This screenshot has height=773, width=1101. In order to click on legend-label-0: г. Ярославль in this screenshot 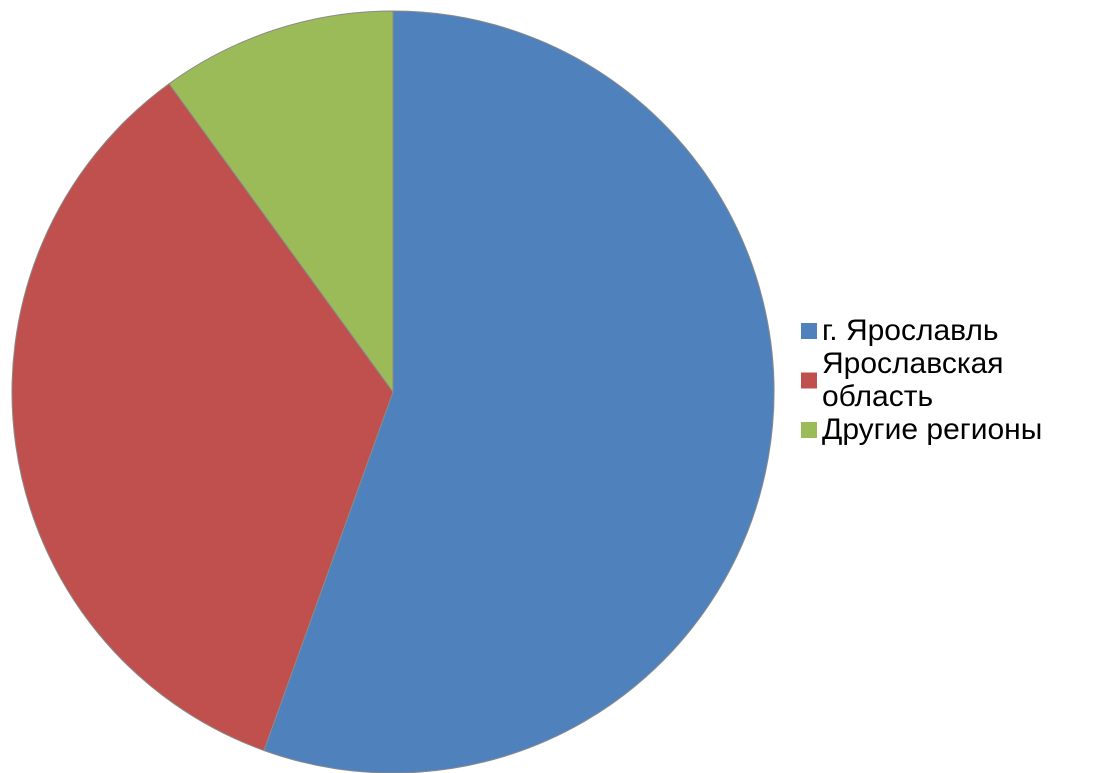, I will do `click(910, 330)`.